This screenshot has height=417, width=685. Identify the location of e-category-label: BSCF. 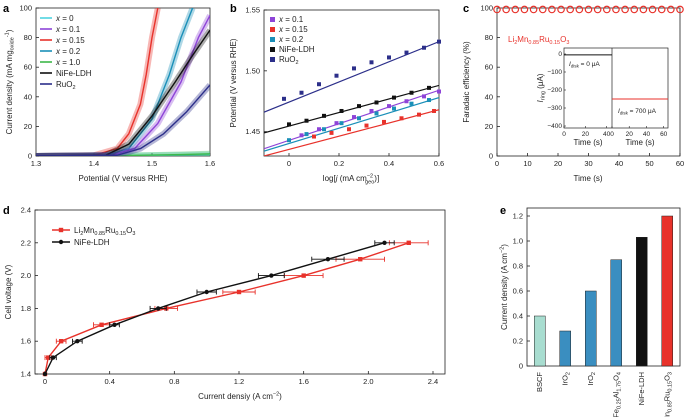
(539, 382).